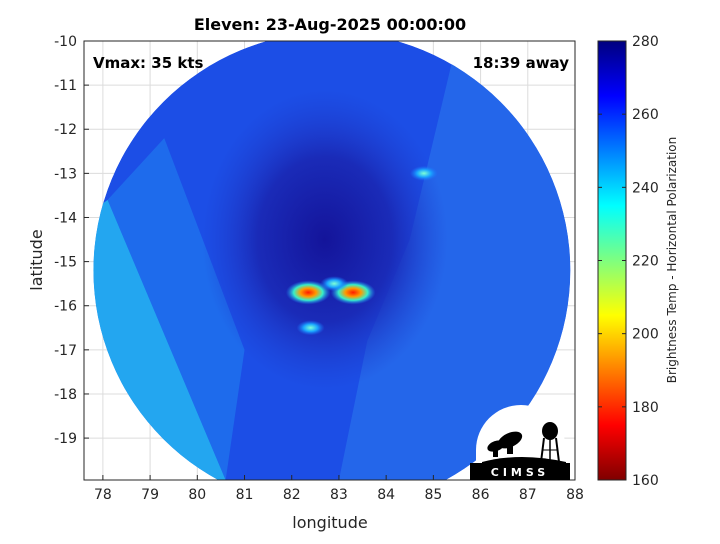  Describe the element at coordinates (386, 495) in the screenshot. I see `x-tick-label: 84` at that location.